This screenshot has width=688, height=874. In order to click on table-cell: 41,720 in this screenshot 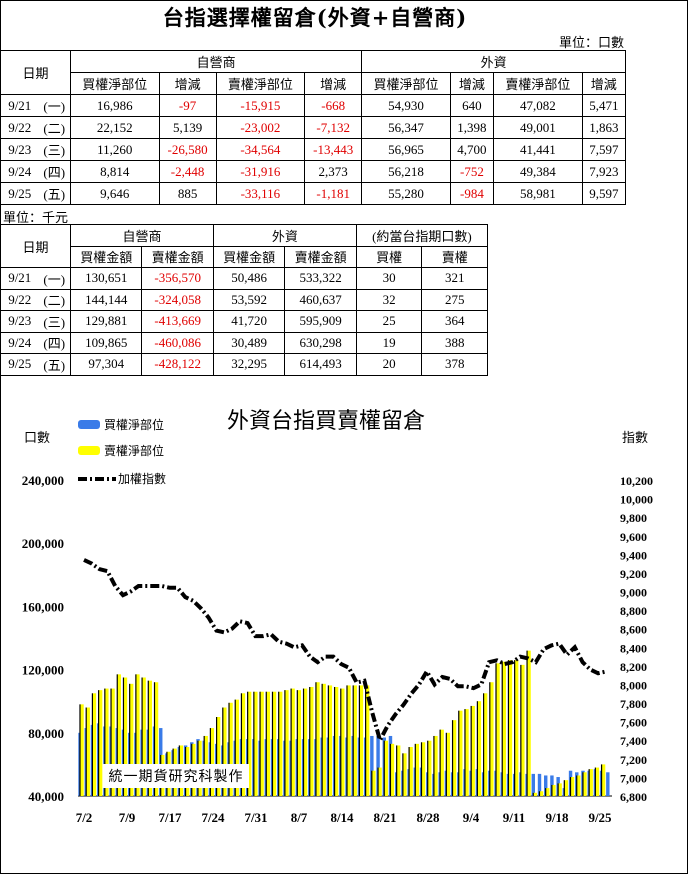, I will do `click(249, 321)`.